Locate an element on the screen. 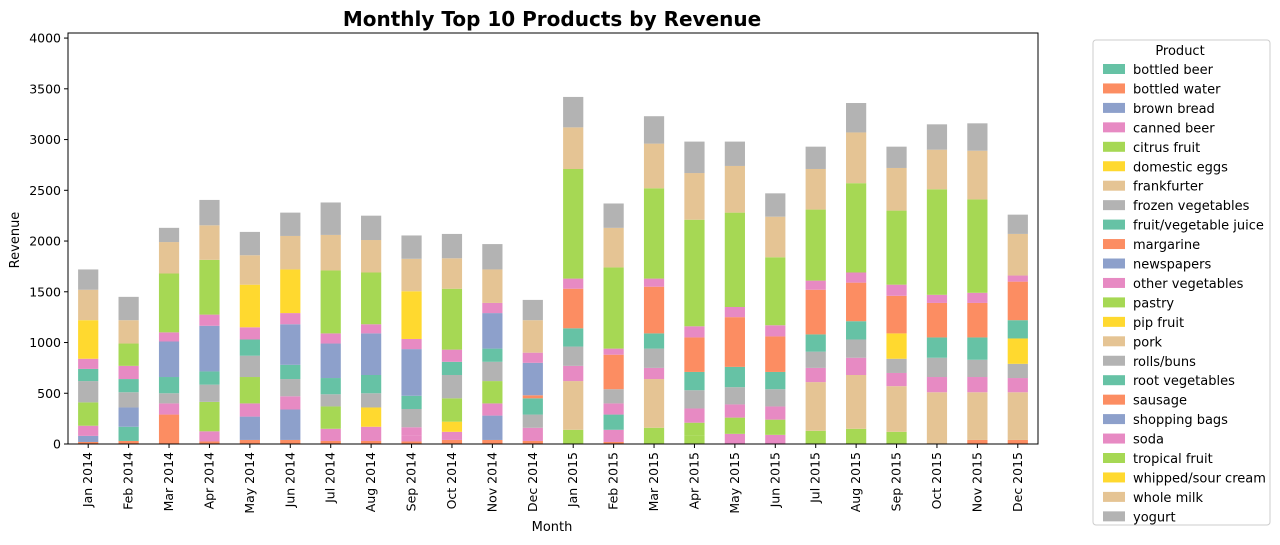 This screenshot has width=1280, height=545. y-axis-label: Revenue is located at coordinates (15, 240).